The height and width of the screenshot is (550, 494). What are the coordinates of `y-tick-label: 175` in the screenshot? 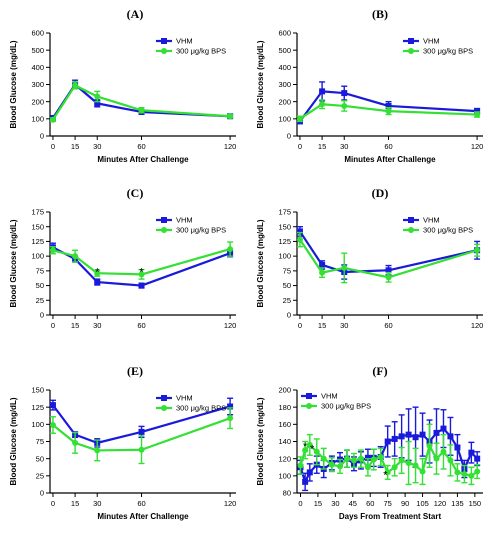 It's located at (37, 212).